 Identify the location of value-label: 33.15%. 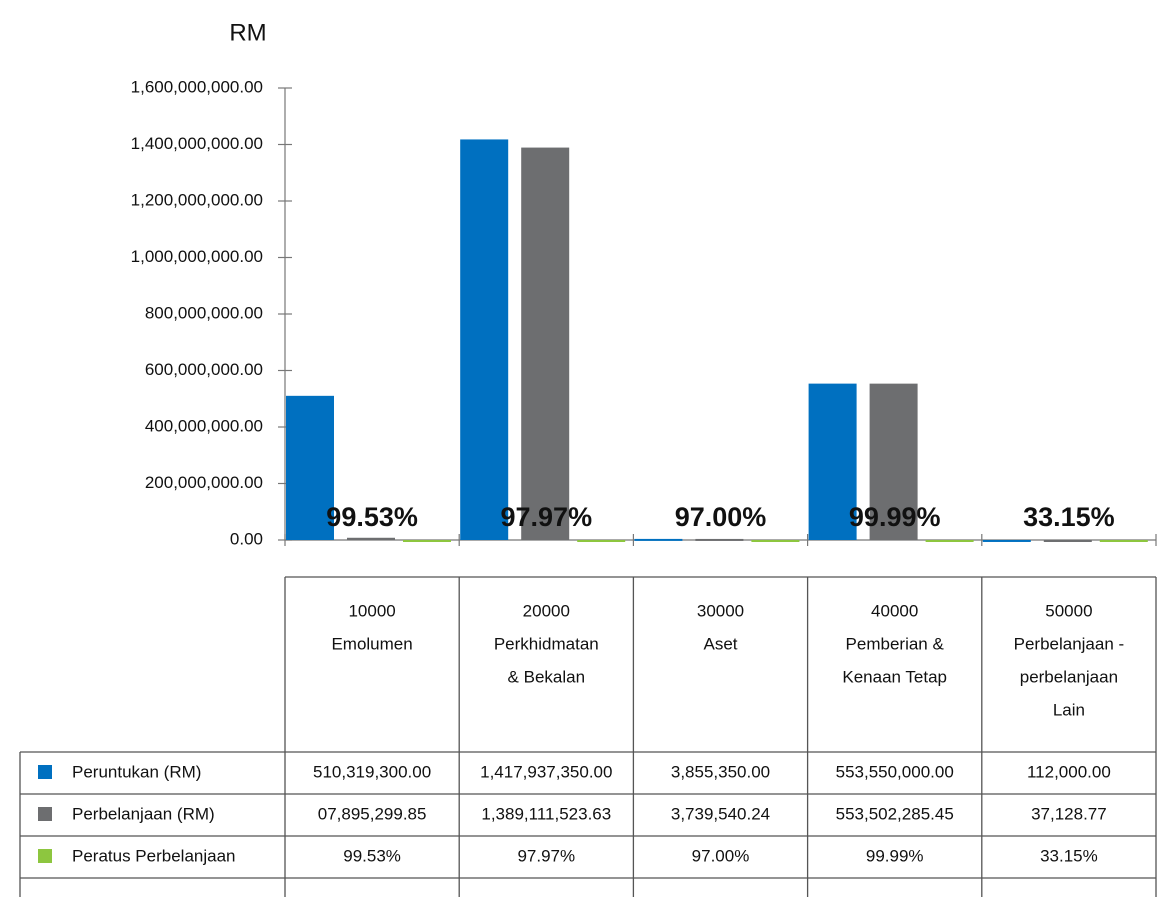
(1069, 517).